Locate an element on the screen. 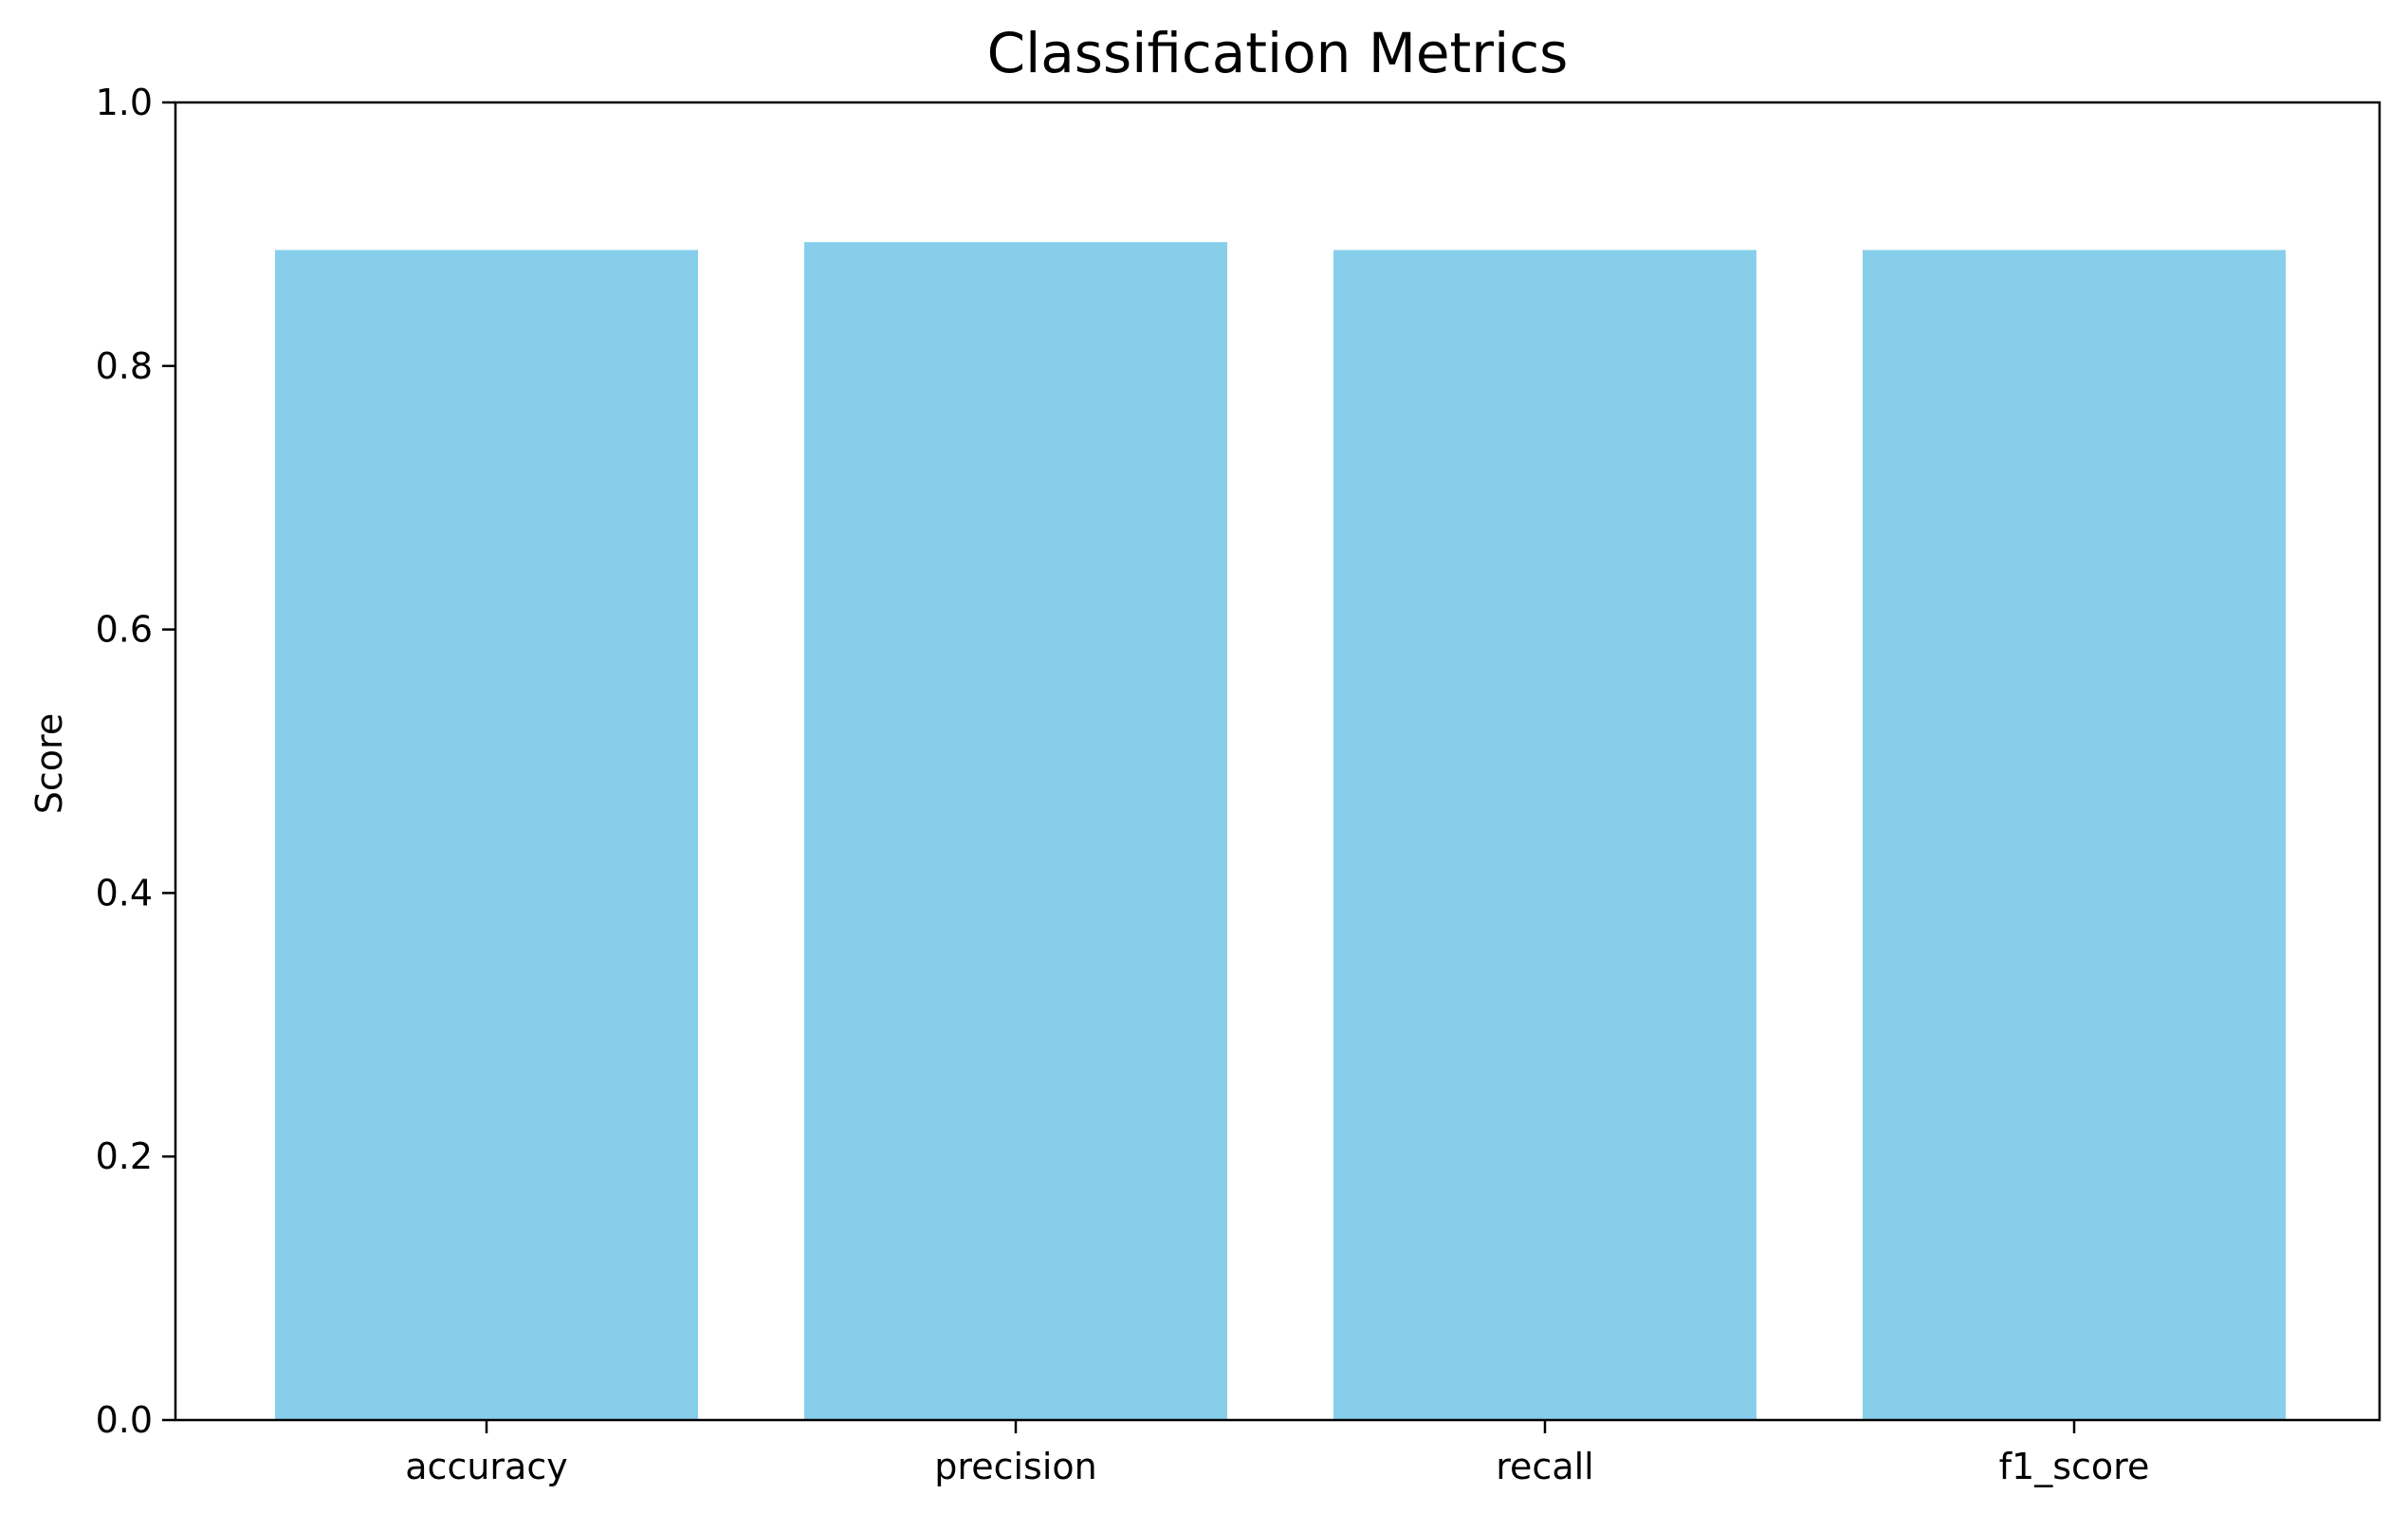  y-tick-label: 1.0 is located at coordinates (125, 102).